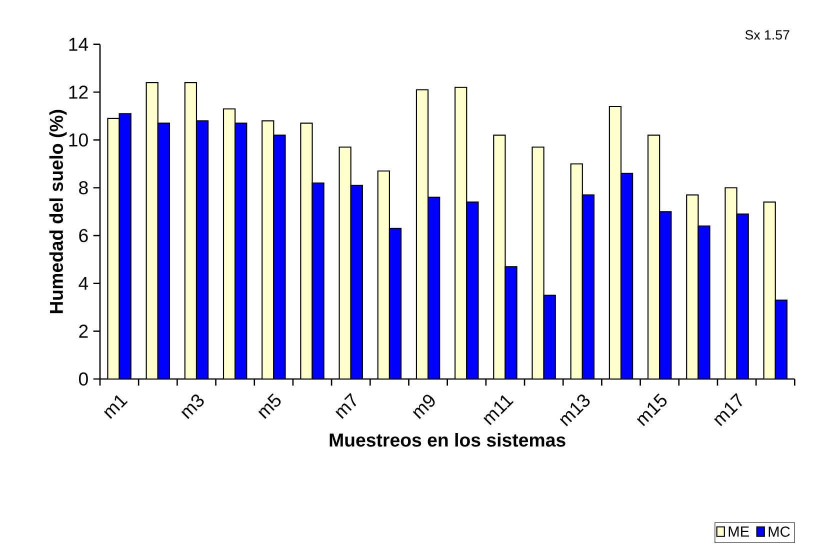 The height and width of the screenshot is (545, 813). I want to click on y-axis-title: Humedad del suelo (%), so click(58, 212).